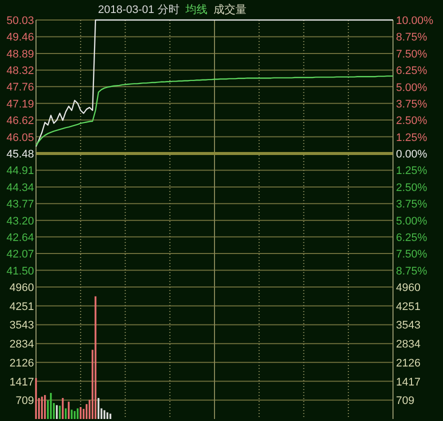 This screenshot has width=443, height=421. What do you see at coordinates (20, 54) in the screenshot?
I see `y-tick-label: 48.89` at bounding box center [20, 54].